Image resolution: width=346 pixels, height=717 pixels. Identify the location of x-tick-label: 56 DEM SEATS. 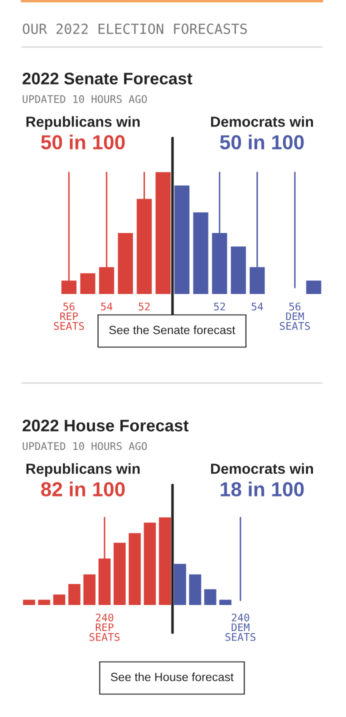
(295, 316).